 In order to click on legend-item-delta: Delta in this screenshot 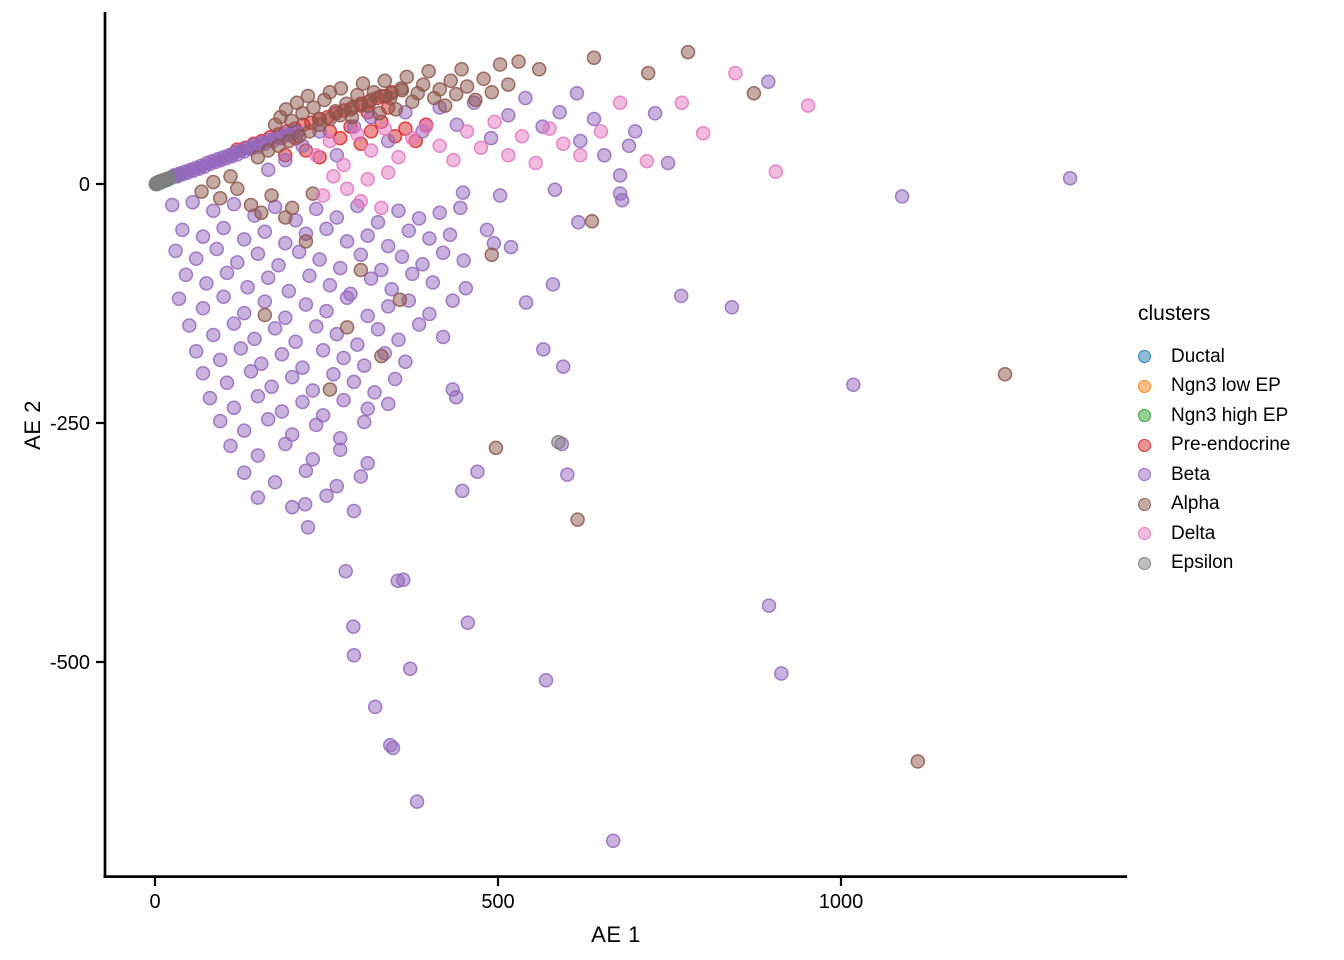, I will do `click(1214, 534)`.